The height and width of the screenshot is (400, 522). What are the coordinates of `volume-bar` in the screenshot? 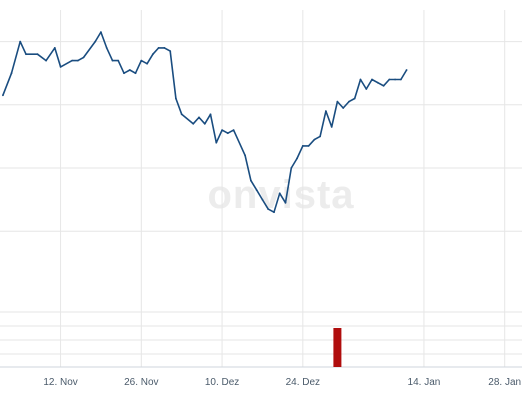 It's located at (337, 347).